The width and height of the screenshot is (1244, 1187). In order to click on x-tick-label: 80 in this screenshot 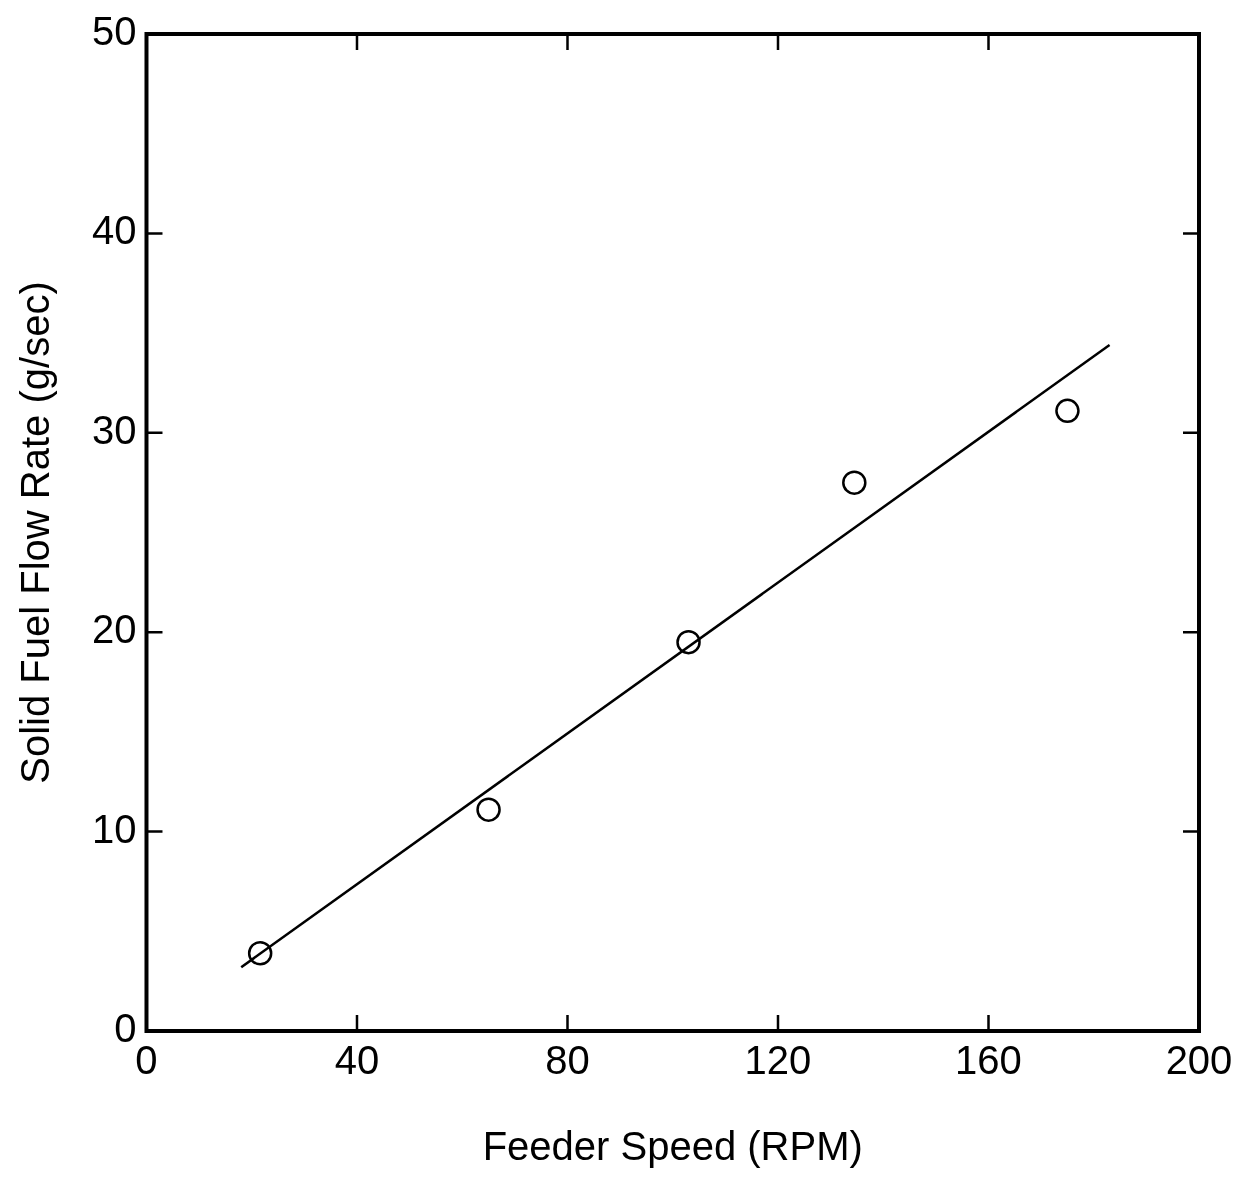, I will do `click(567, 1060)`.